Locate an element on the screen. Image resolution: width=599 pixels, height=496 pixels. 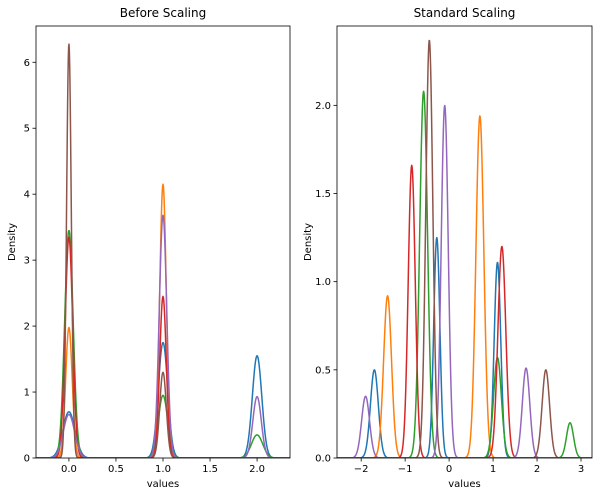
y-tick-label: 2.0 is located at coordinates (323, 106).